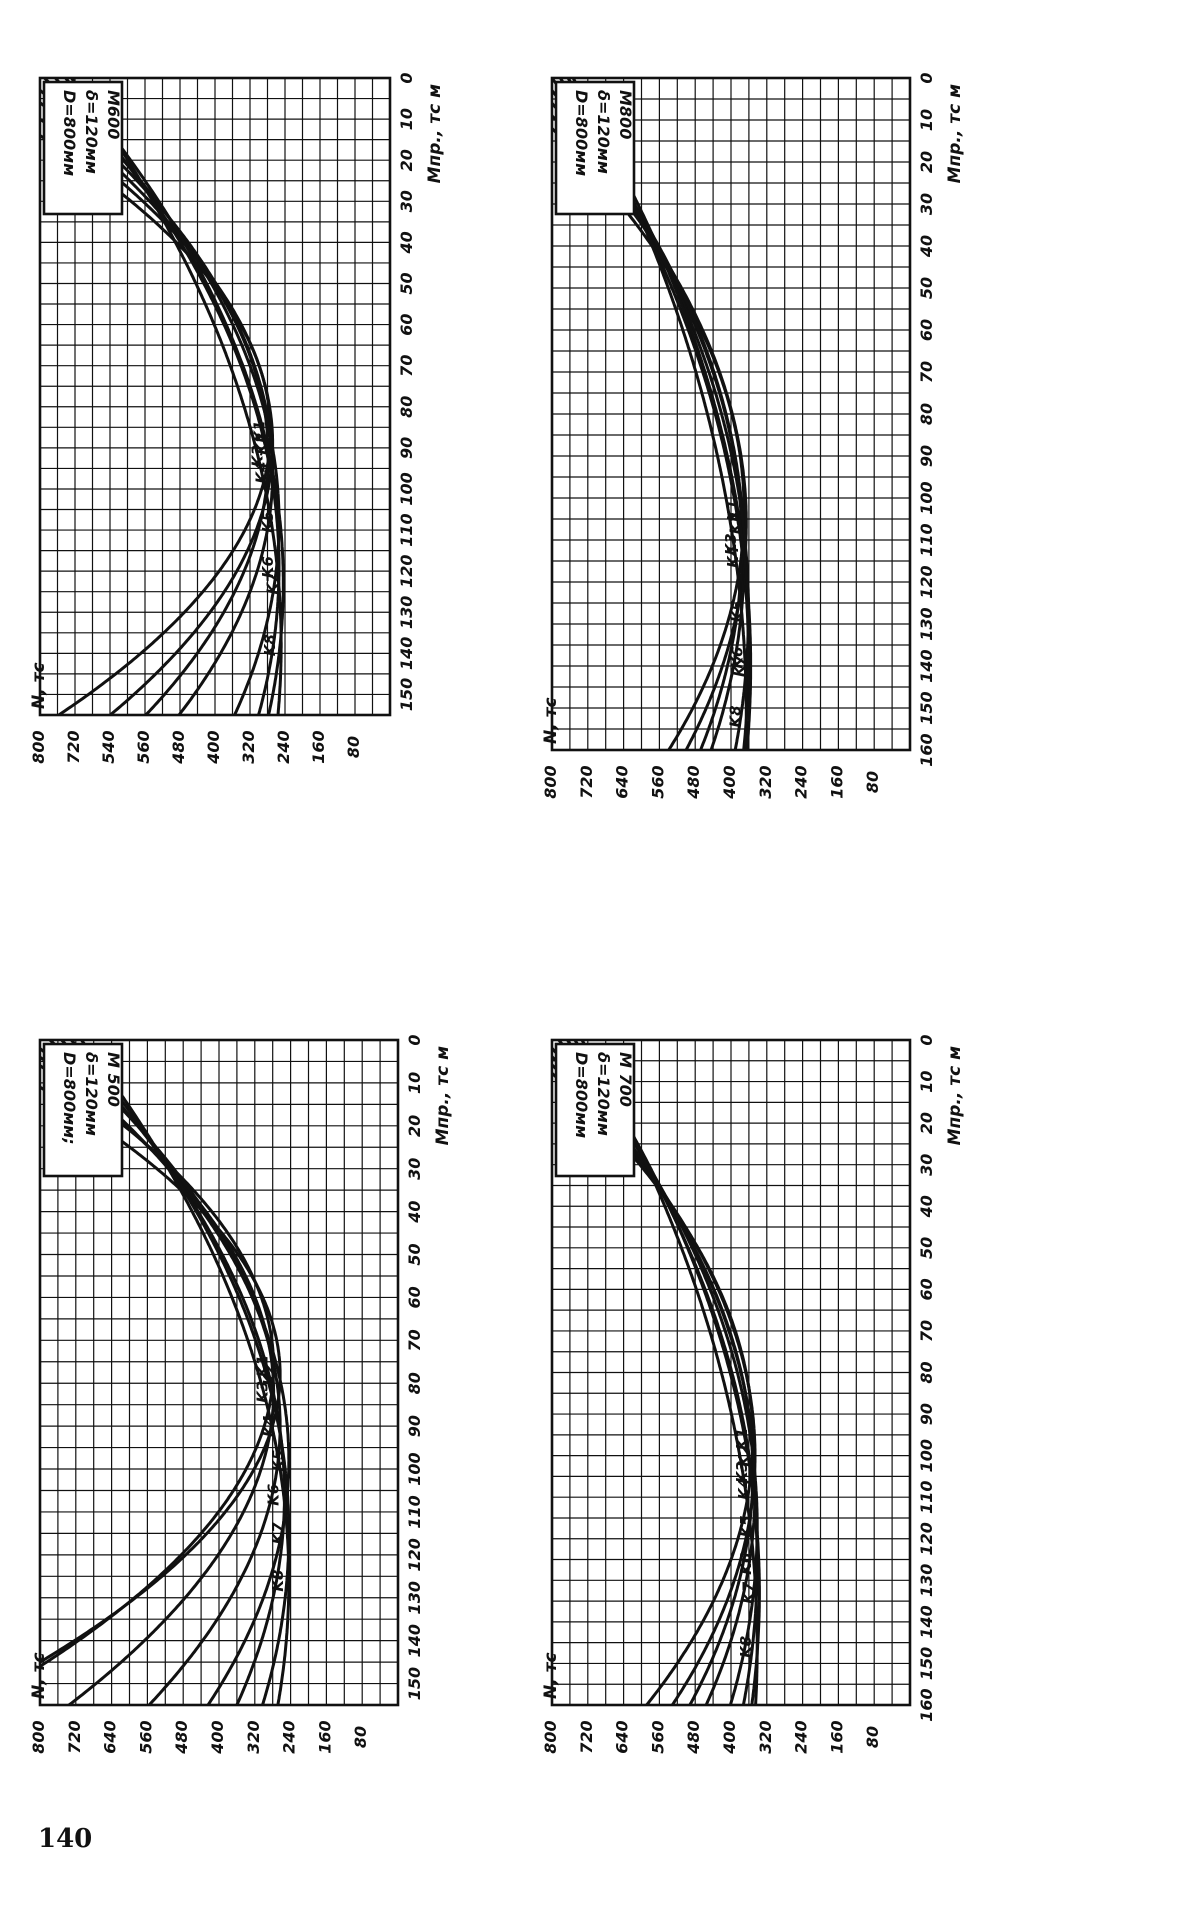 The image size is (1200, 1931). I want to click on info-line: М 700, so click(625, 1079).